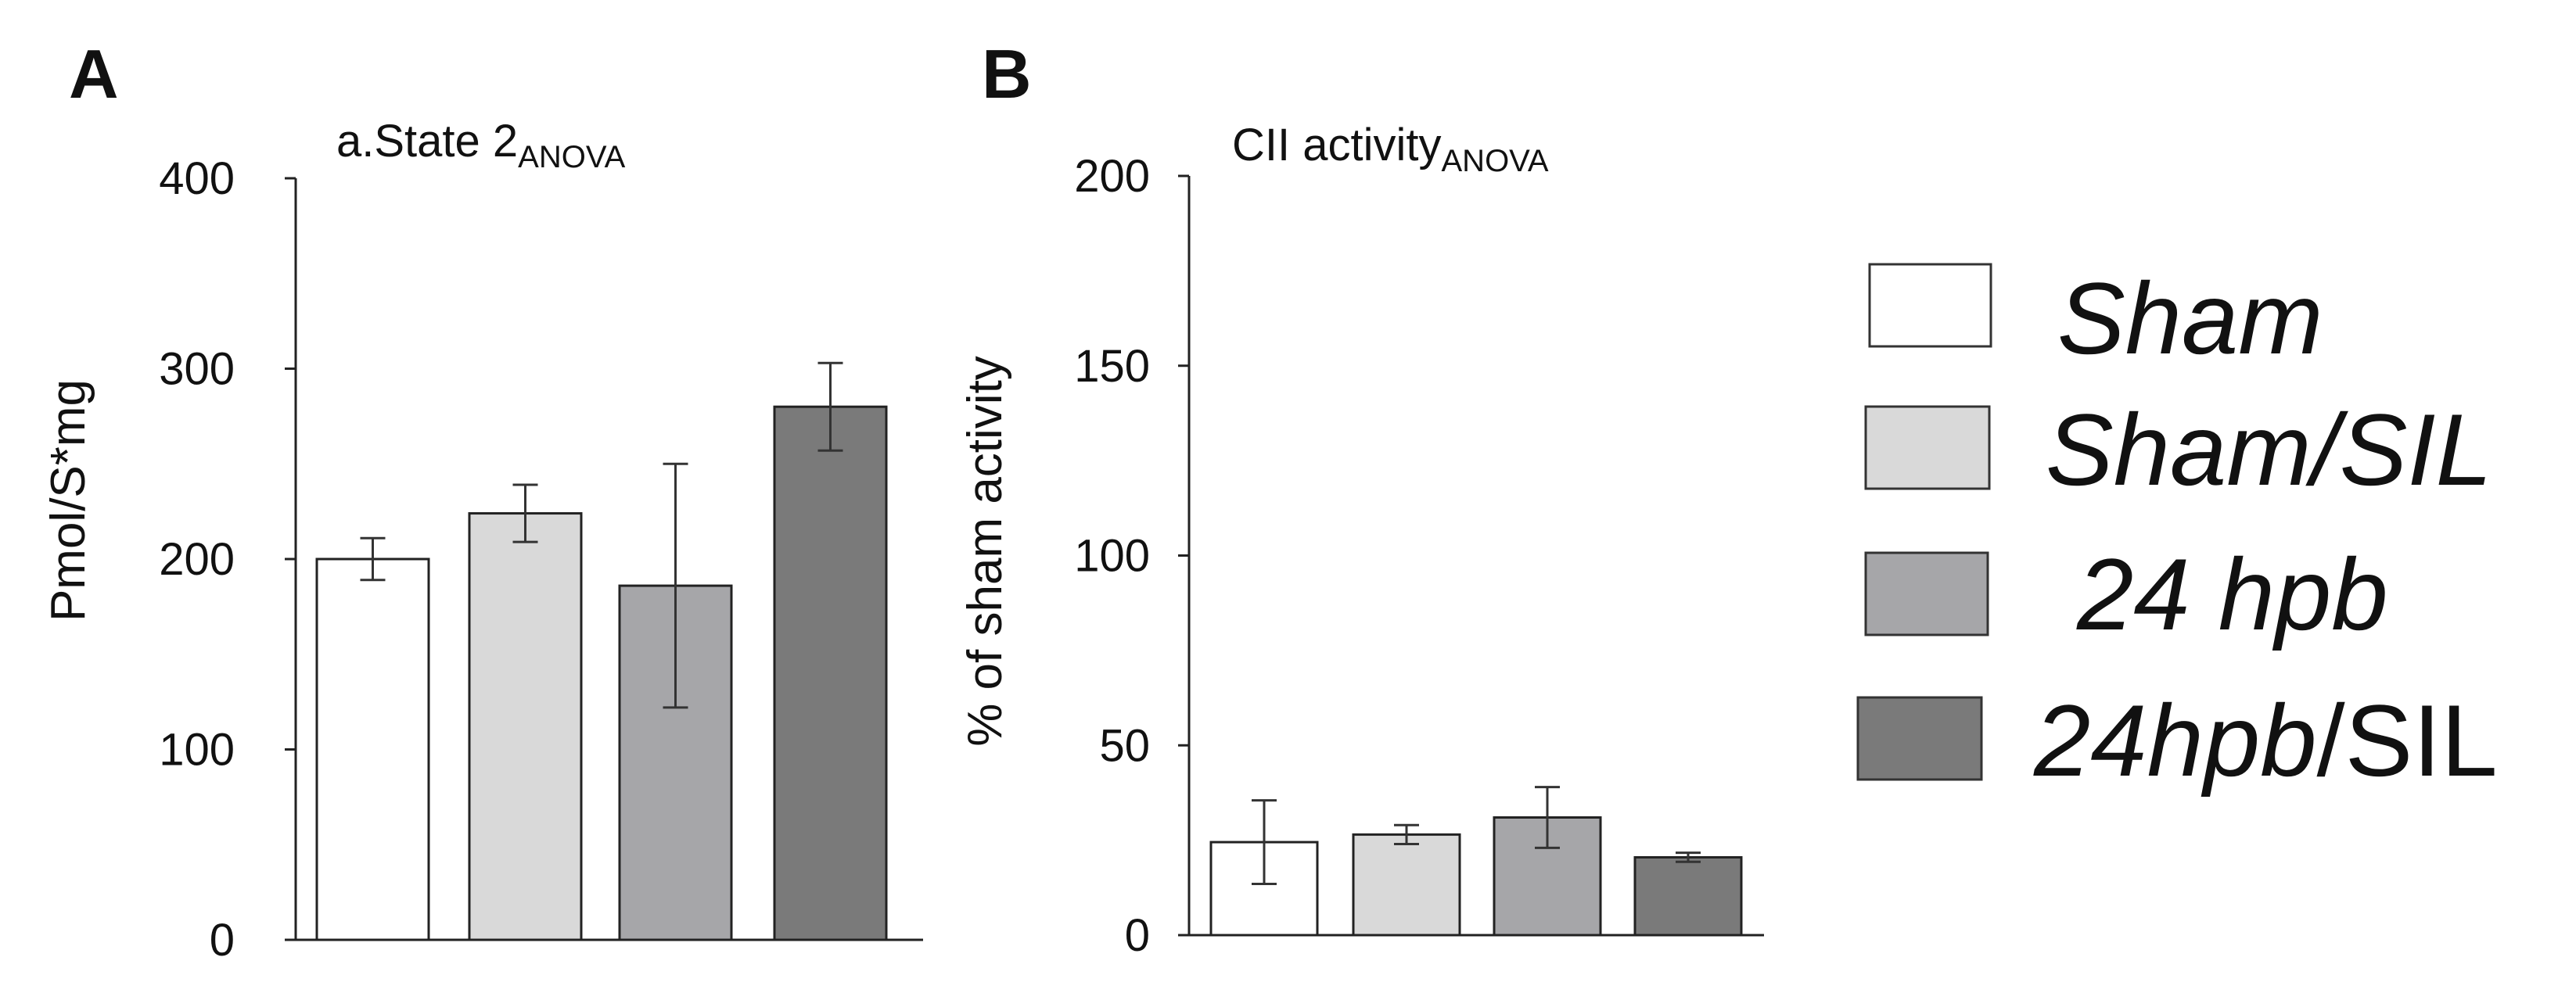  What do you see at coordinates (2265, 740) in the screenshot?
I see `legend-label-24hpb-sil: 24hpb/SIL` at bounding box center [2265, 740].